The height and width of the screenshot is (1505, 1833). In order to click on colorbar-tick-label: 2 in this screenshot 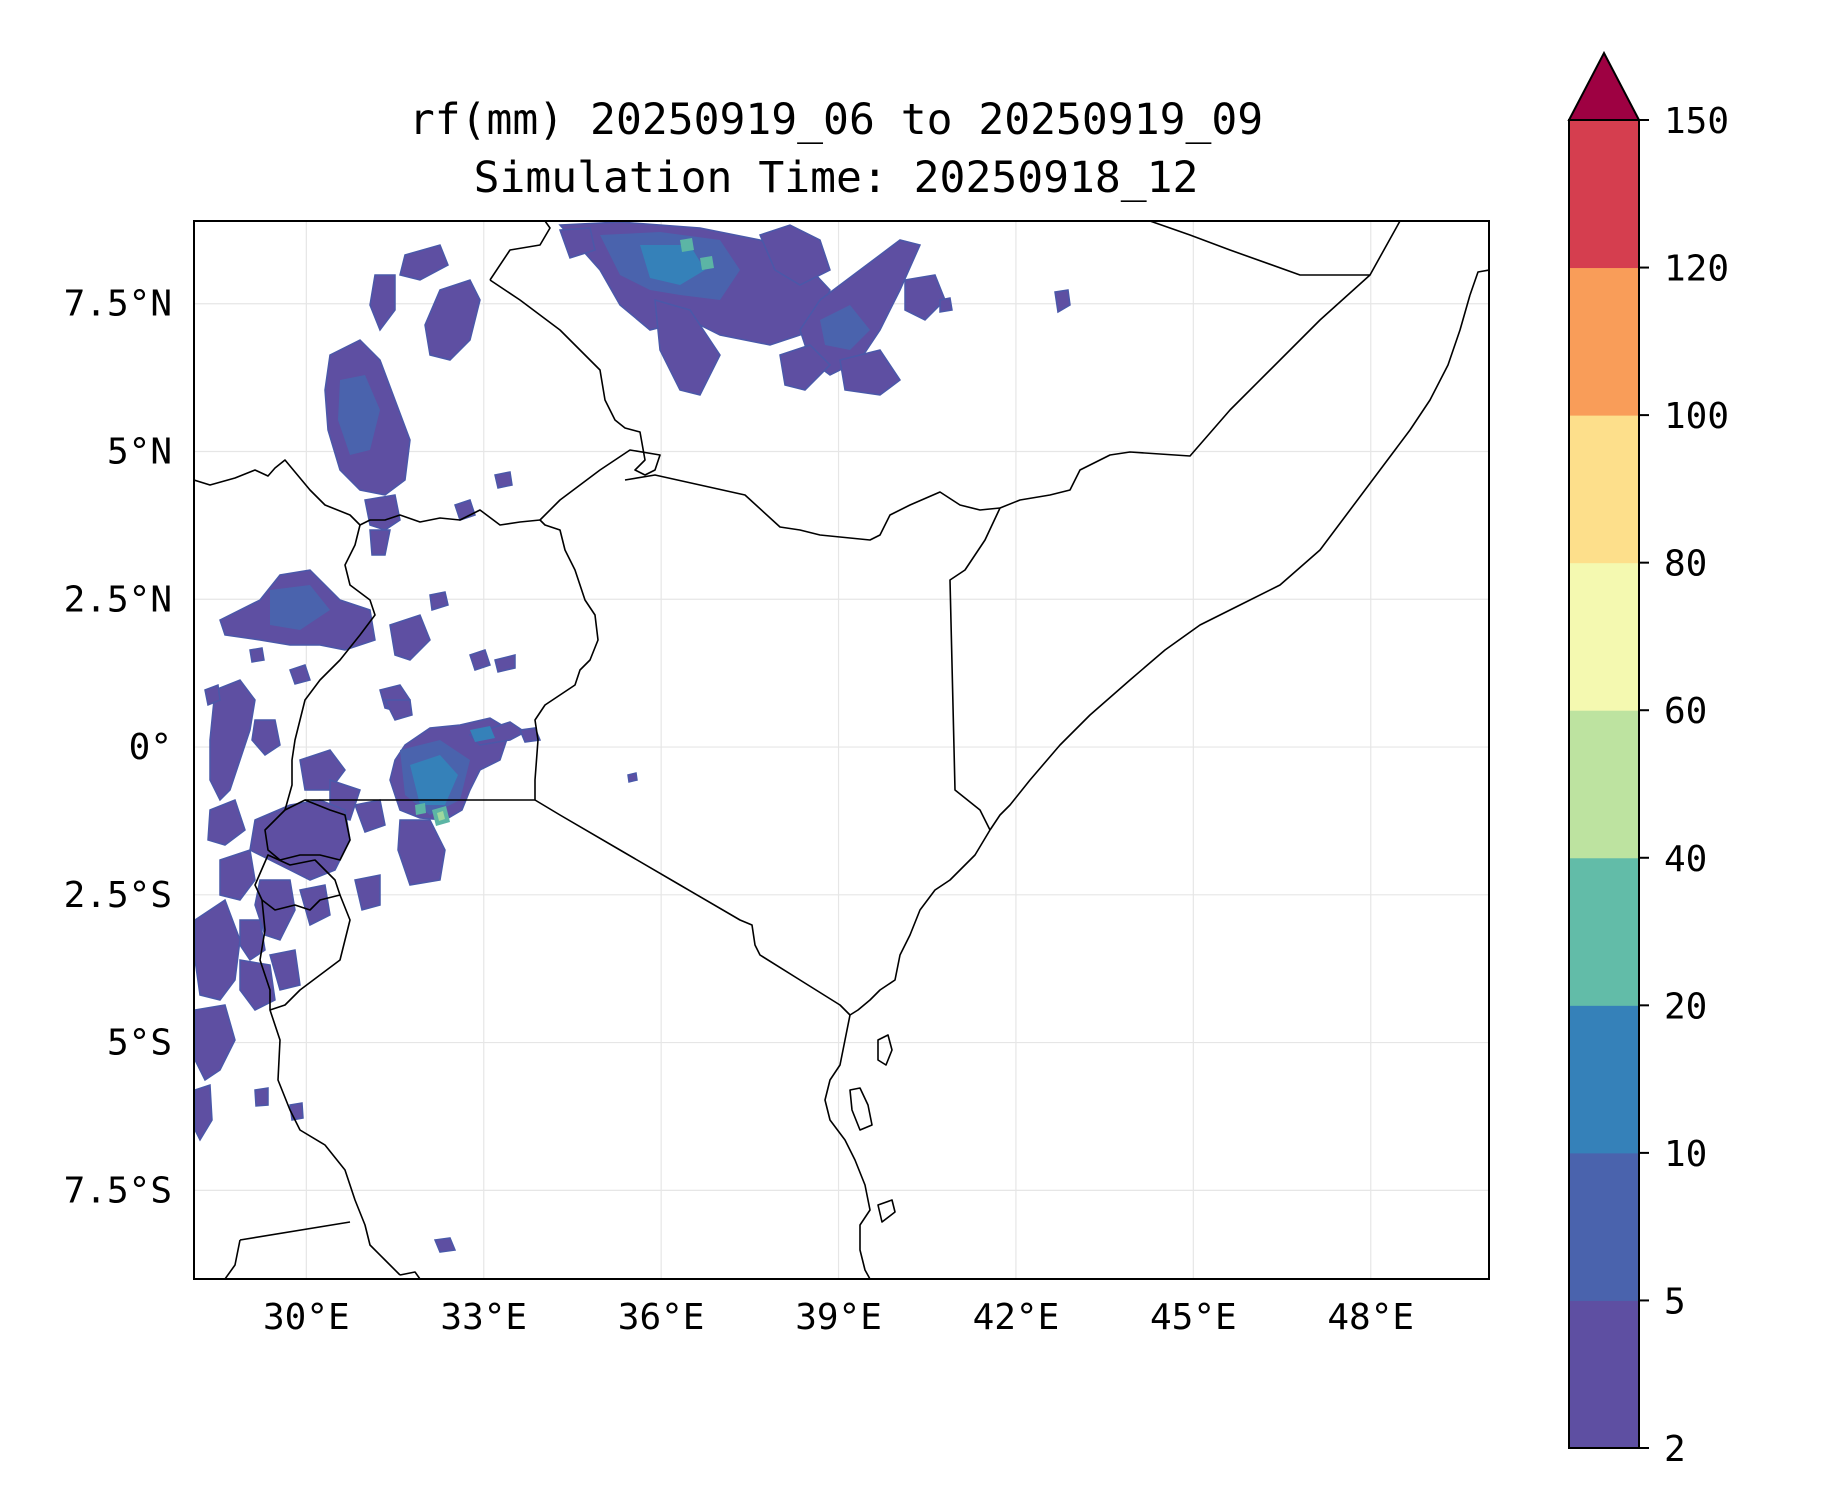, I will do `click(1675, 1449)`.